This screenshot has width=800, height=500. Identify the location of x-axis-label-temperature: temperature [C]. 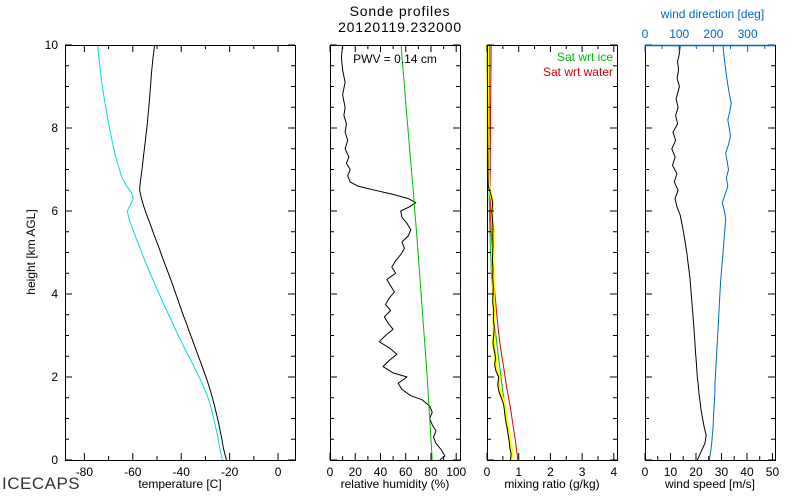
(180, 484).